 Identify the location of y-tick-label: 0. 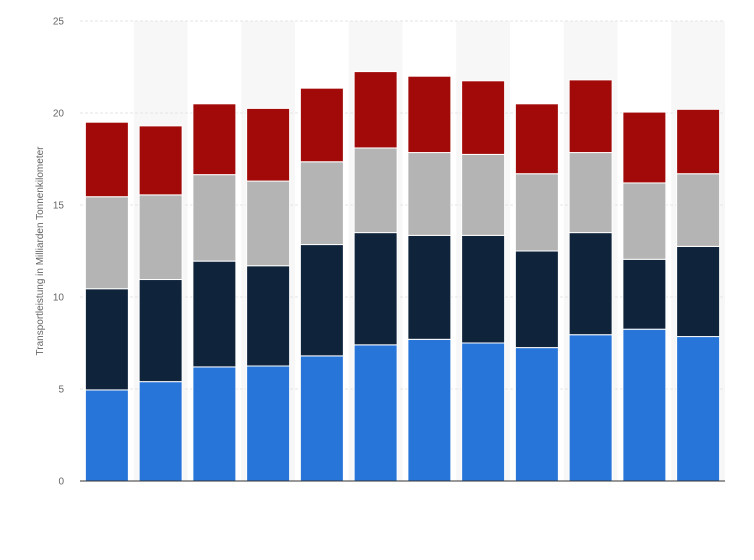
(61, 482).